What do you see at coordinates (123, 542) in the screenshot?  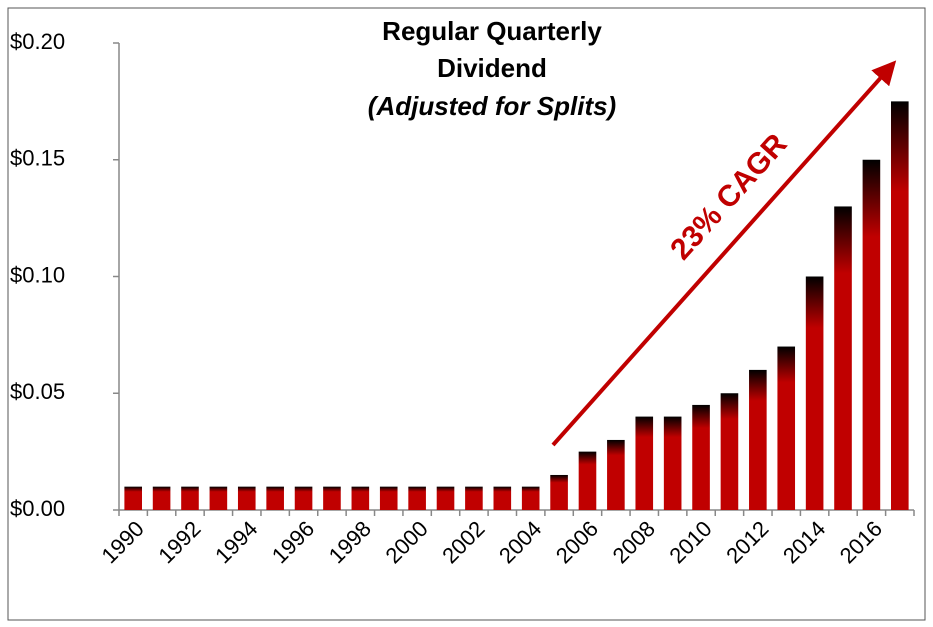 I see `x-tick-label: 1990` at bounding box center [123, 542].